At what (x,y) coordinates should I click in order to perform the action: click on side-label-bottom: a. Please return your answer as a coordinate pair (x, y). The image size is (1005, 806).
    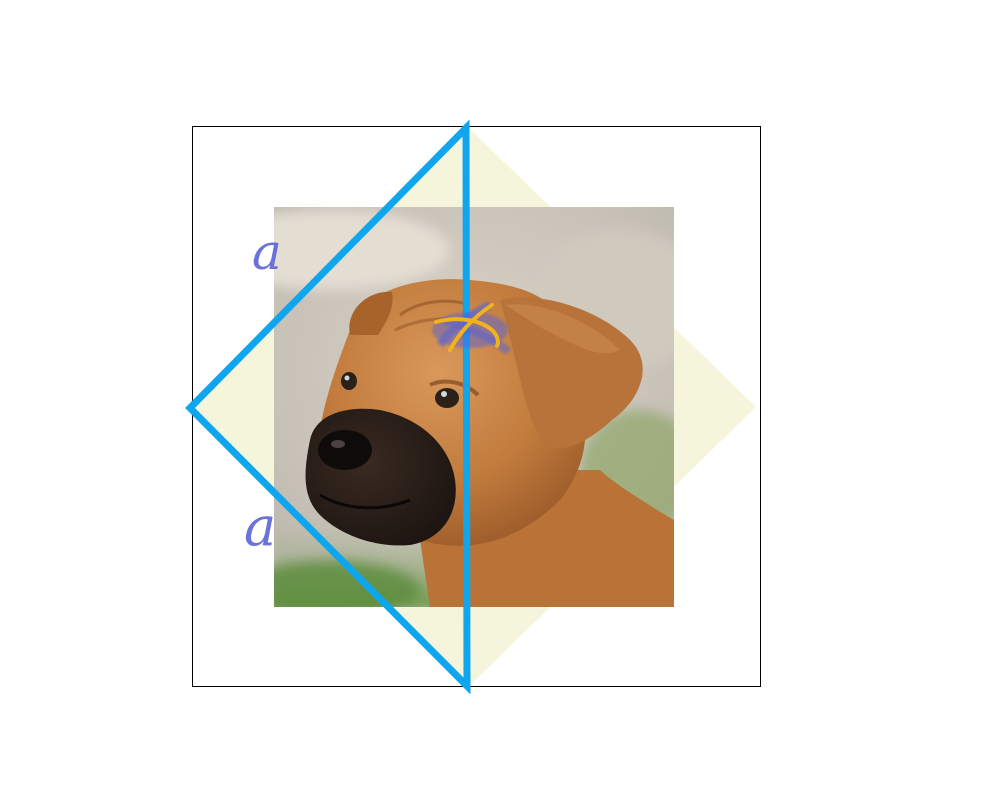
    Looking at the image, I should click on (260, 526).